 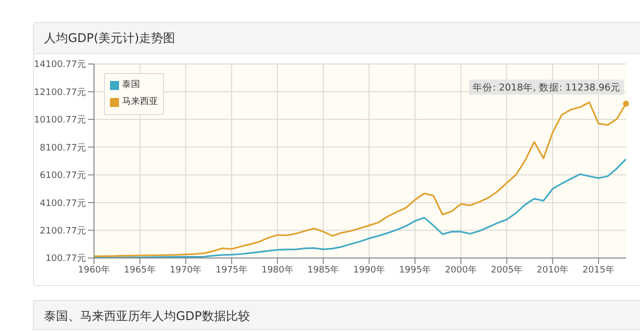 I want to click on x-tick-label: 1985年, so click(x=323, y=270).